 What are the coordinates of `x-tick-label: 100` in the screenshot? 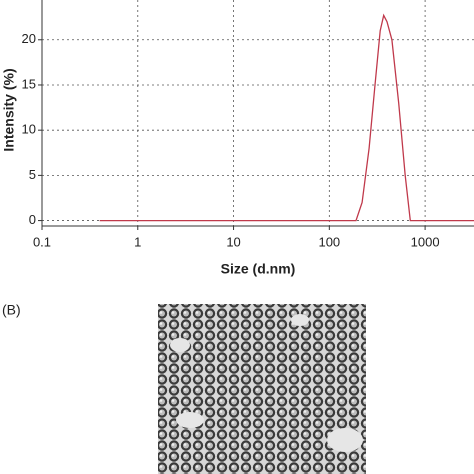 It's located at (329, 241).